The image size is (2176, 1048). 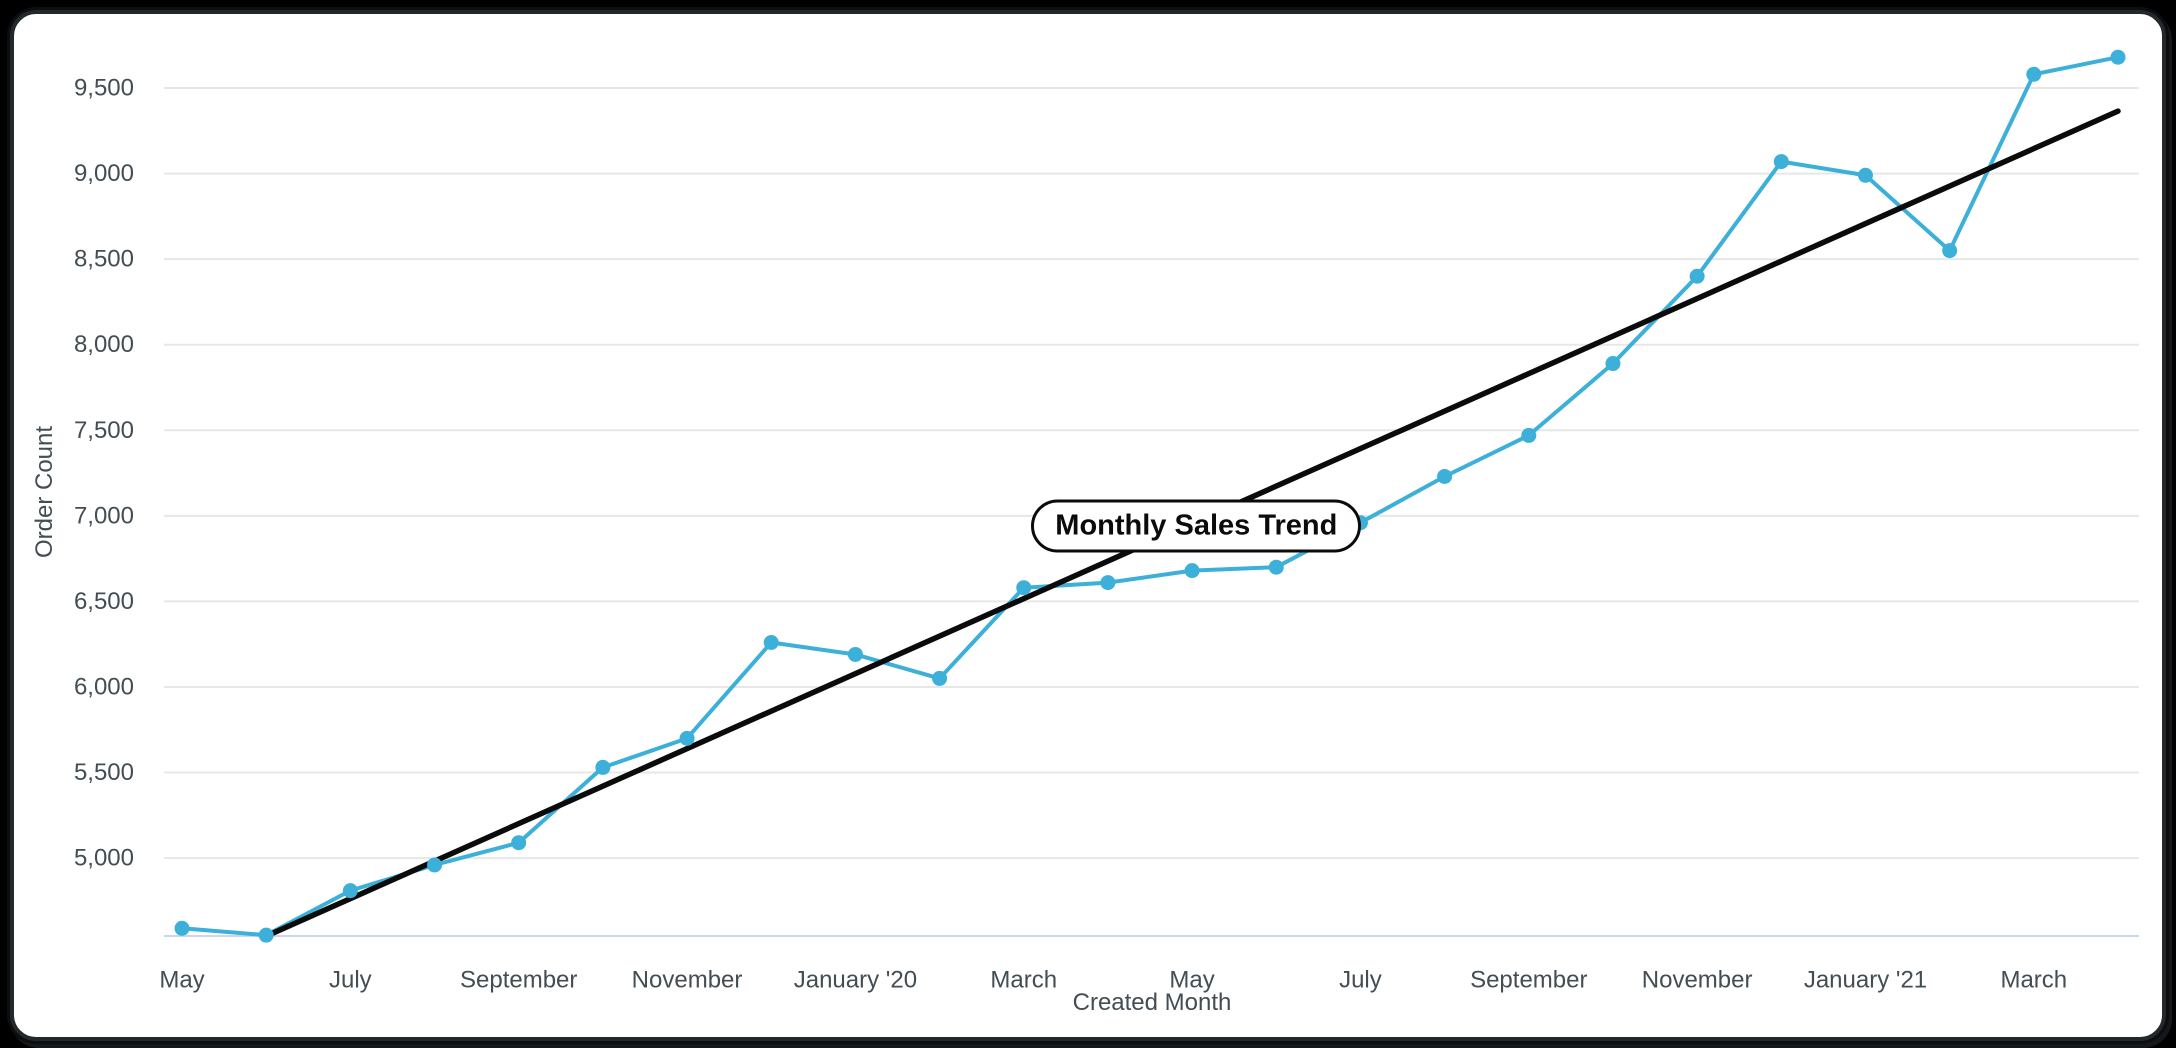 I want to click on y-tick-label: 8,500, so click(x=104, y=259).